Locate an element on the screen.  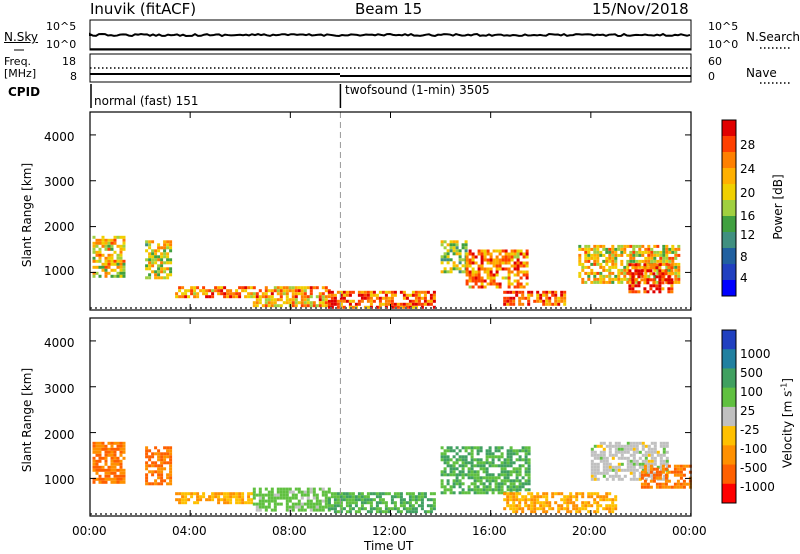
sky-right-tick-bottom: 10^0 is located at coordinates (723, 44).